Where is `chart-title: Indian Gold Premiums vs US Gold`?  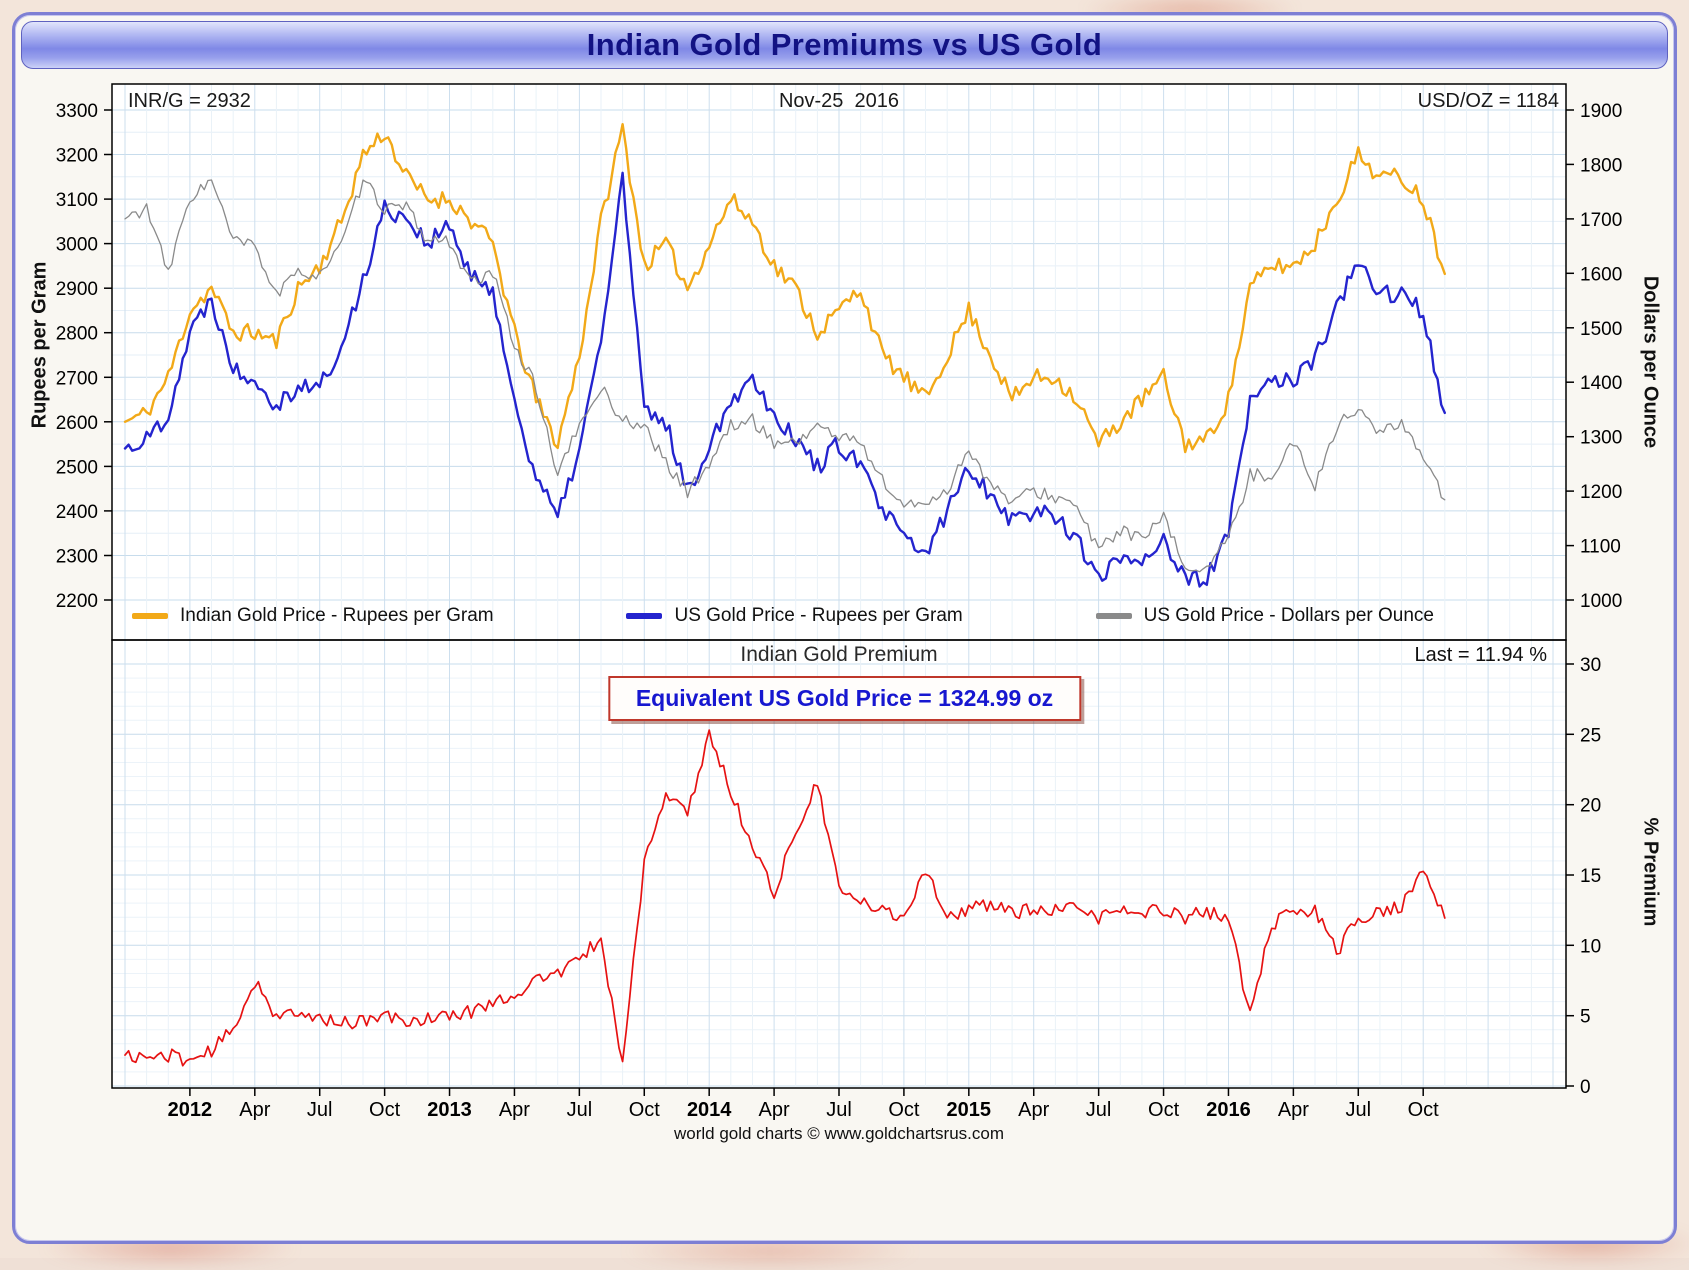 chart-title: Indian Gold Premiums vs US Gold is located at coordinates (844, 44).